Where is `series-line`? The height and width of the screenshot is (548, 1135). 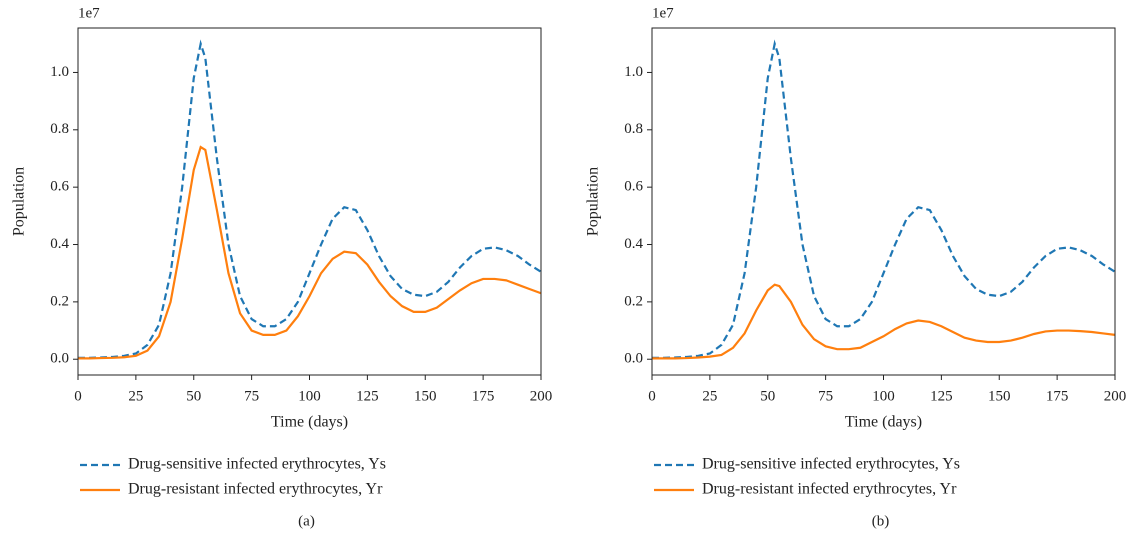 series-line is located at coordinates (884, 321).